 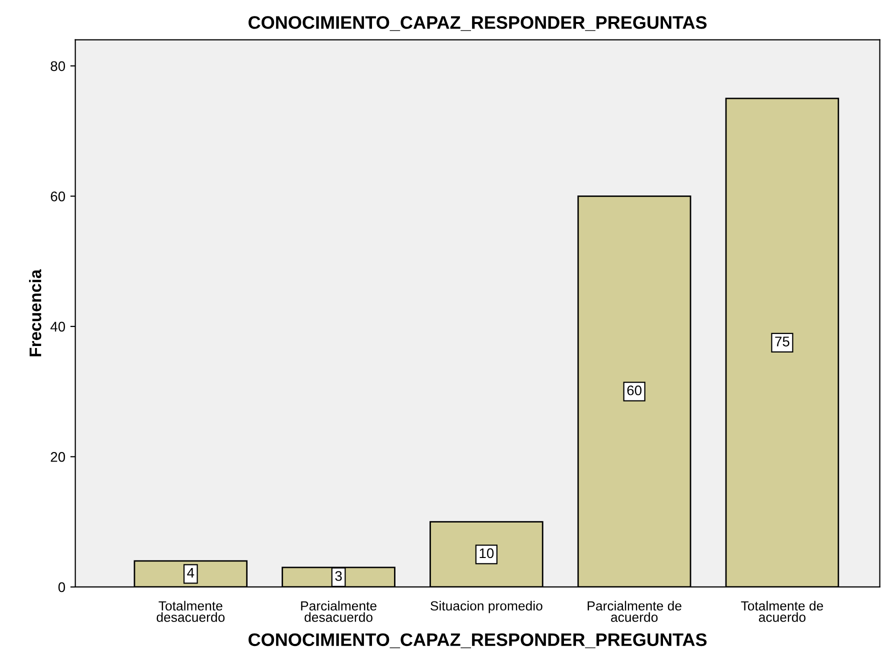 What do you see at coordinates (634, 390) in the screenshot?
I see `data-label: 60` at bounding box center [634, 390].